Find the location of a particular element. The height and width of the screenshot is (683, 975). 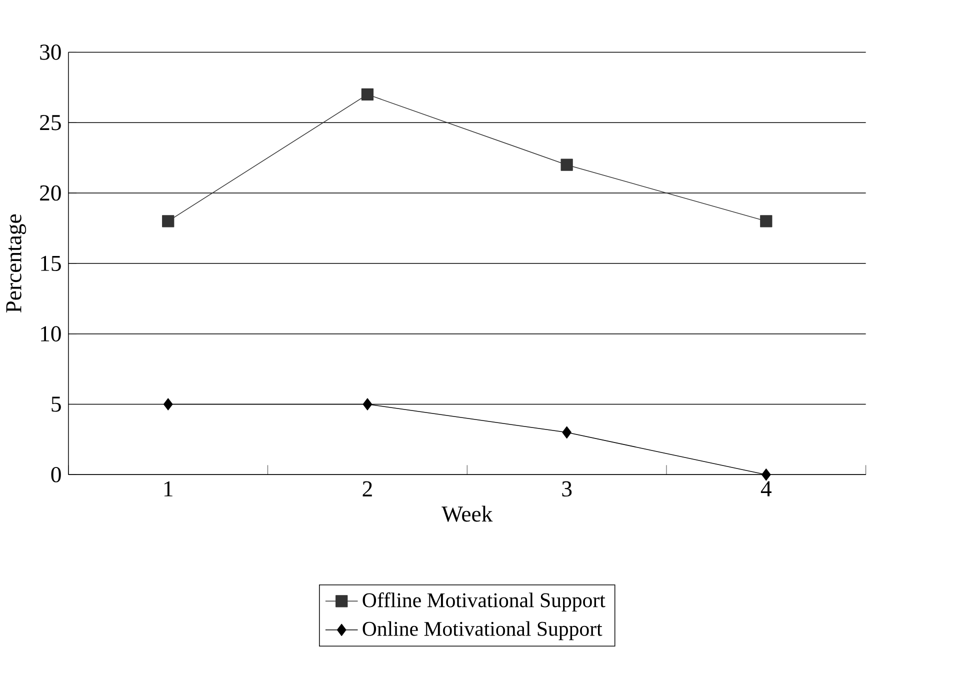

y-axis-title: Percentage is located at coordinates (16, 263).